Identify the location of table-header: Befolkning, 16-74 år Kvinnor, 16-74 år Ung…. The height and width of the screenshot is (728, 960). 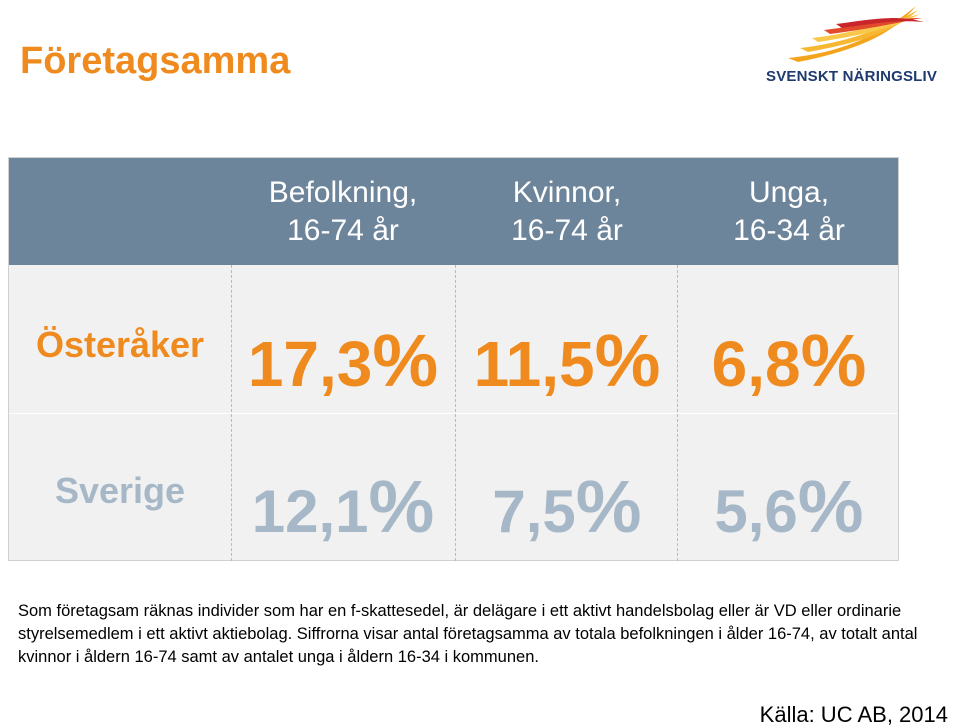
(453, 211).